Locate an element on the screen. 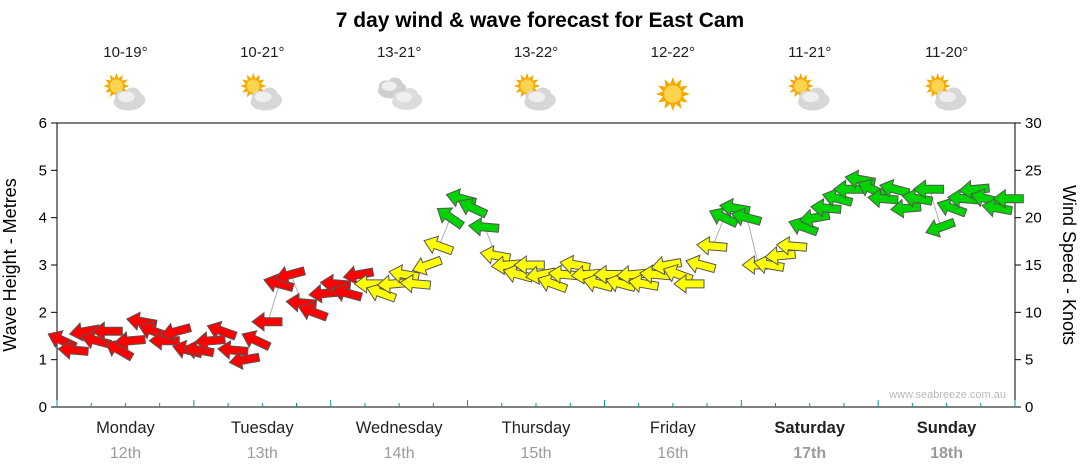 This screenshot has width=1080, height=475. left-axis-tick-label: 3 is located at coordinates (43, 265).